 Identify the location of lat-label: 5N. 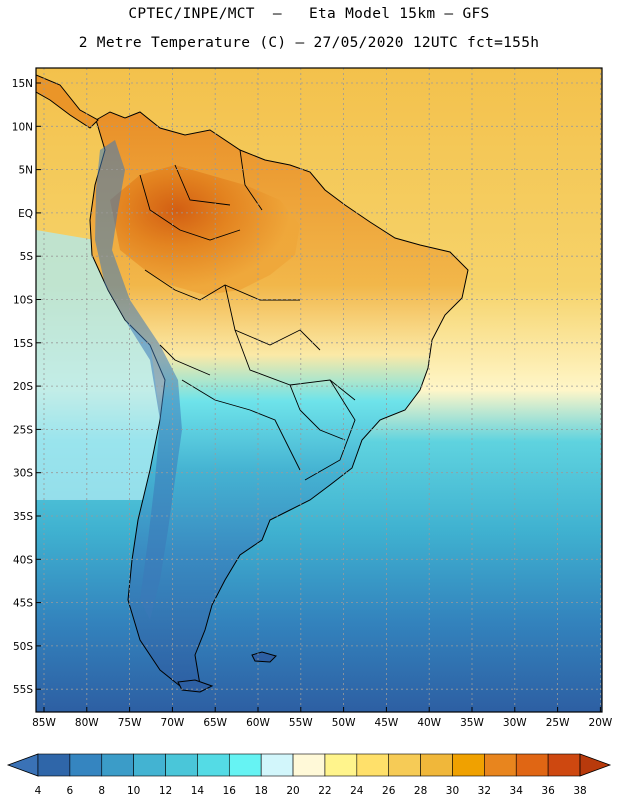
(25, 171).